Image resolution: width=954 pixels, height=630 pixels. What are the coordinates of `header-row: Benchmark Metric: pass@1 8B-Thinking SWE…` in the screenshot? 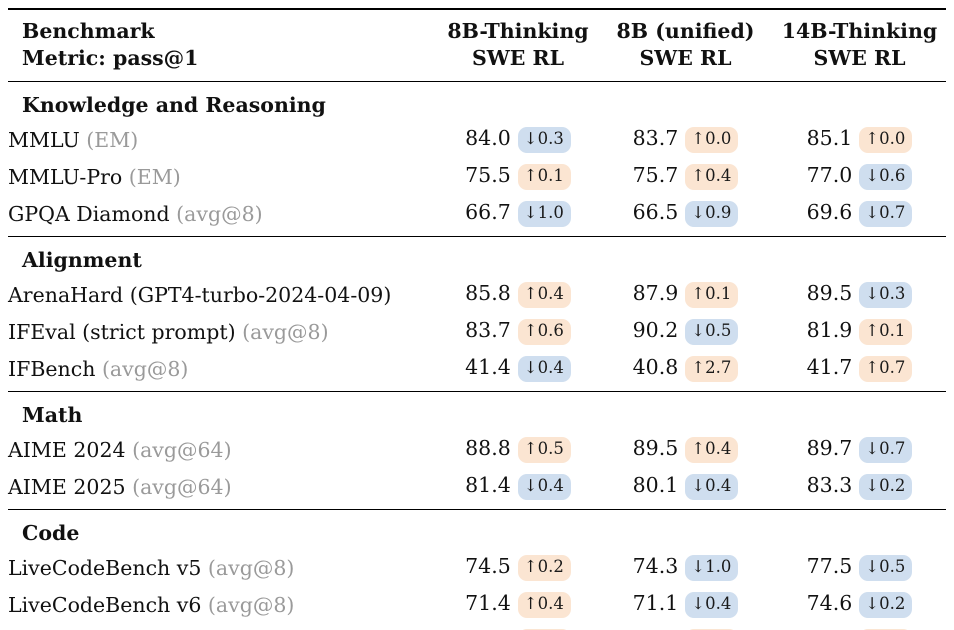 It's located at (477, 45).